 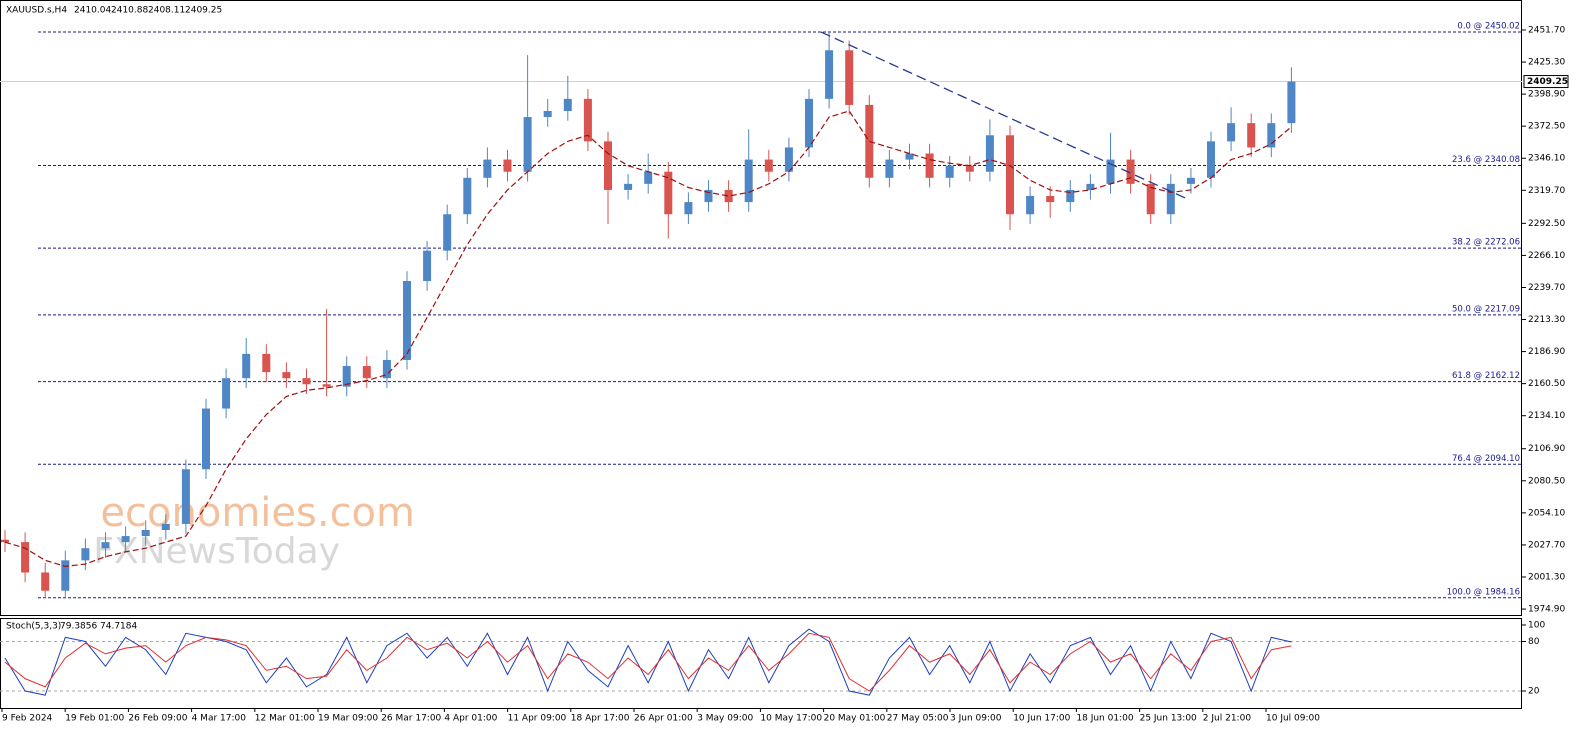 What do you see at coordinates (1546, 224) in the screenshot?
I see `y-tick-label: 2292.50` at bounding box center [1546, 224].